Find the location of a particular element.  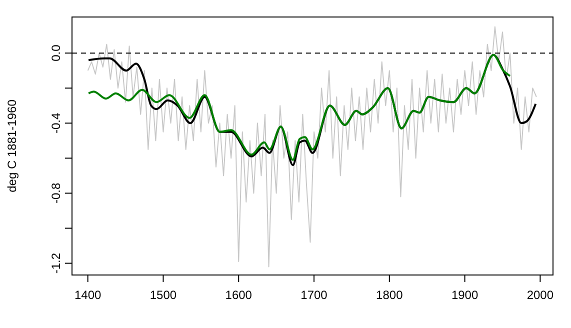

x-tick-label: 1500 is located at coordinates (163, 295).